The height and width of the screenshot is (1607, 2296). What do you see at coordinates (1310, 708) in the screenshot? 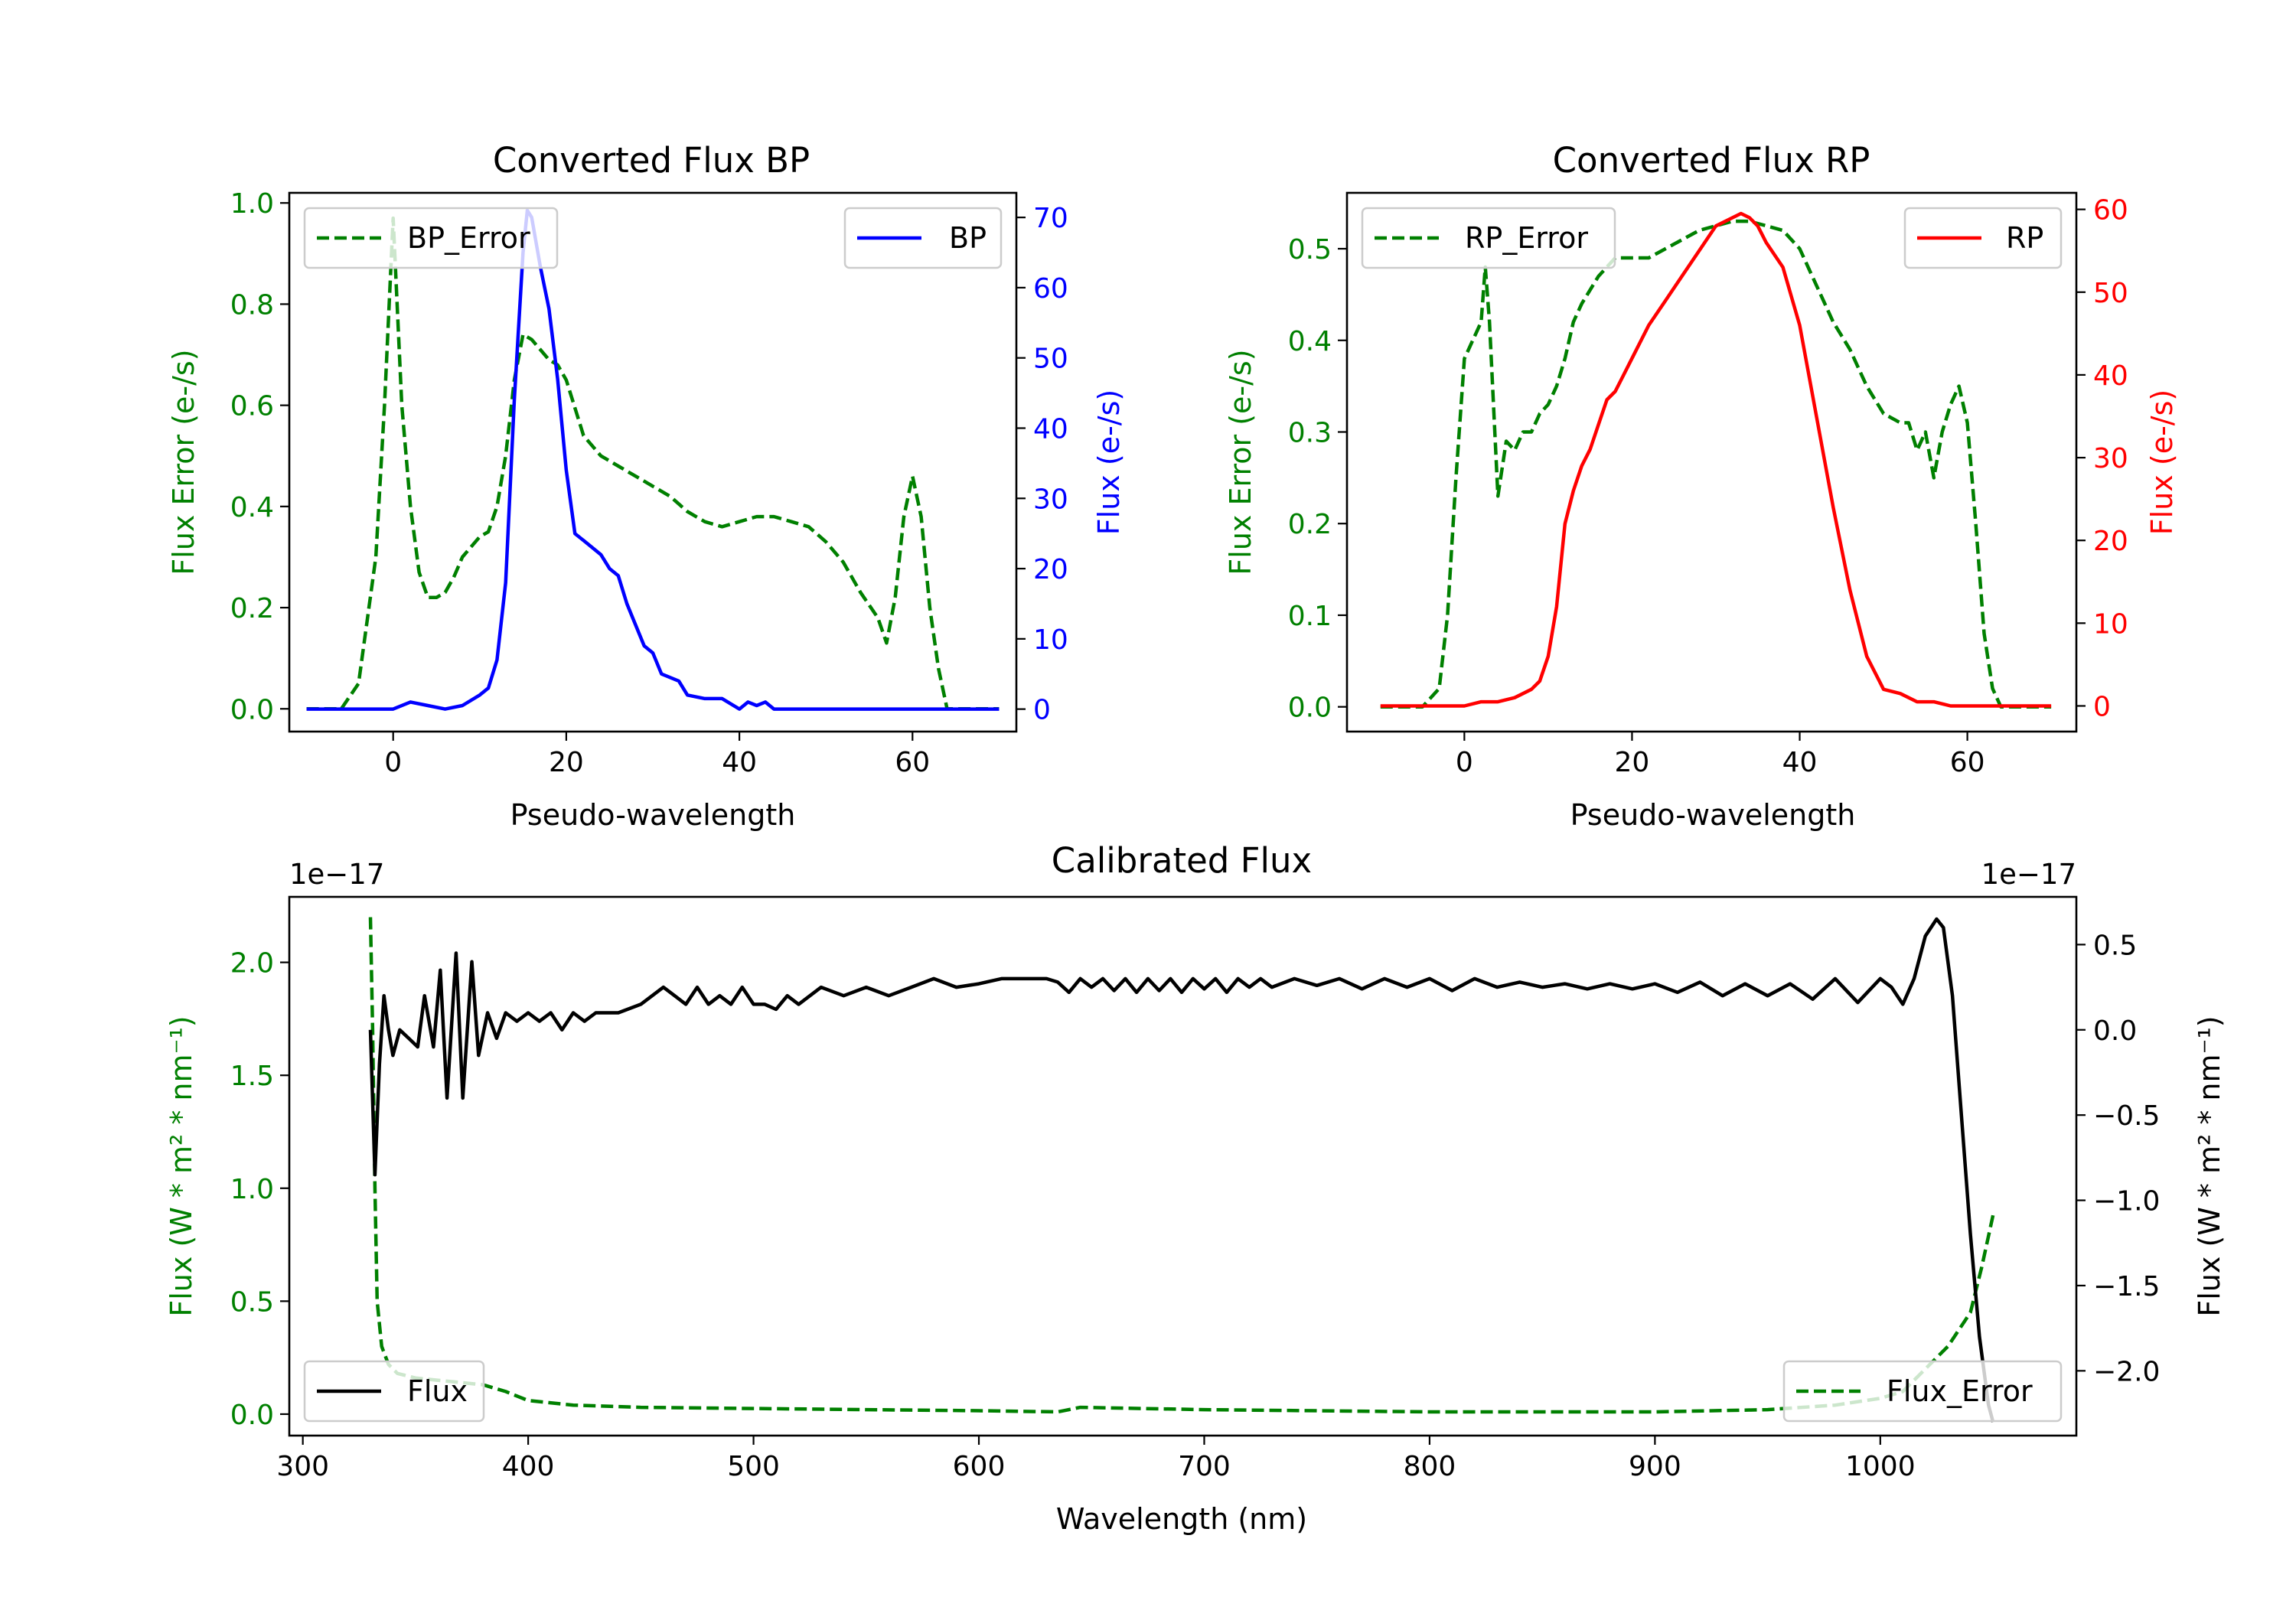
I see `rp-left-tick-label: 0.0` at bounding box center [1310, 708].